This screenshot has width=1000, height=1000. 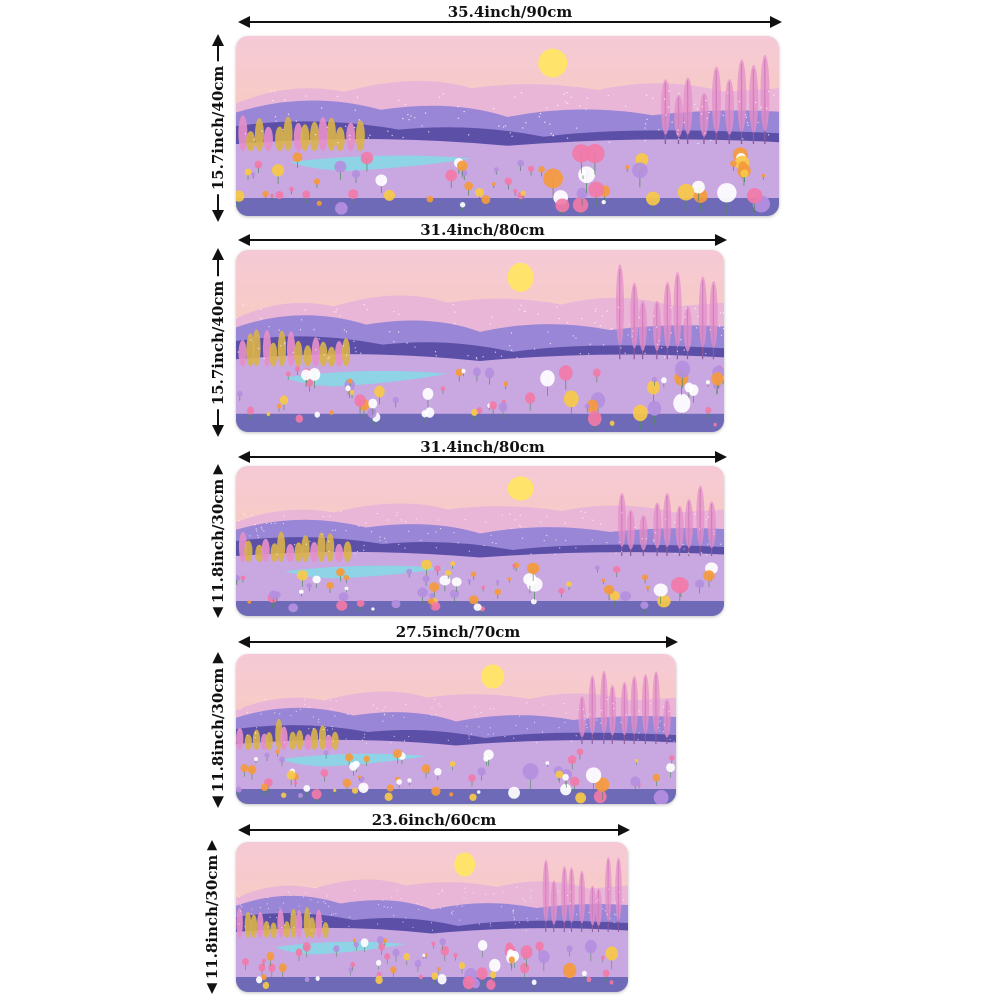 I want to click on width-dimension-3: 31.4inch/80cm, so click(x=482, y=452).